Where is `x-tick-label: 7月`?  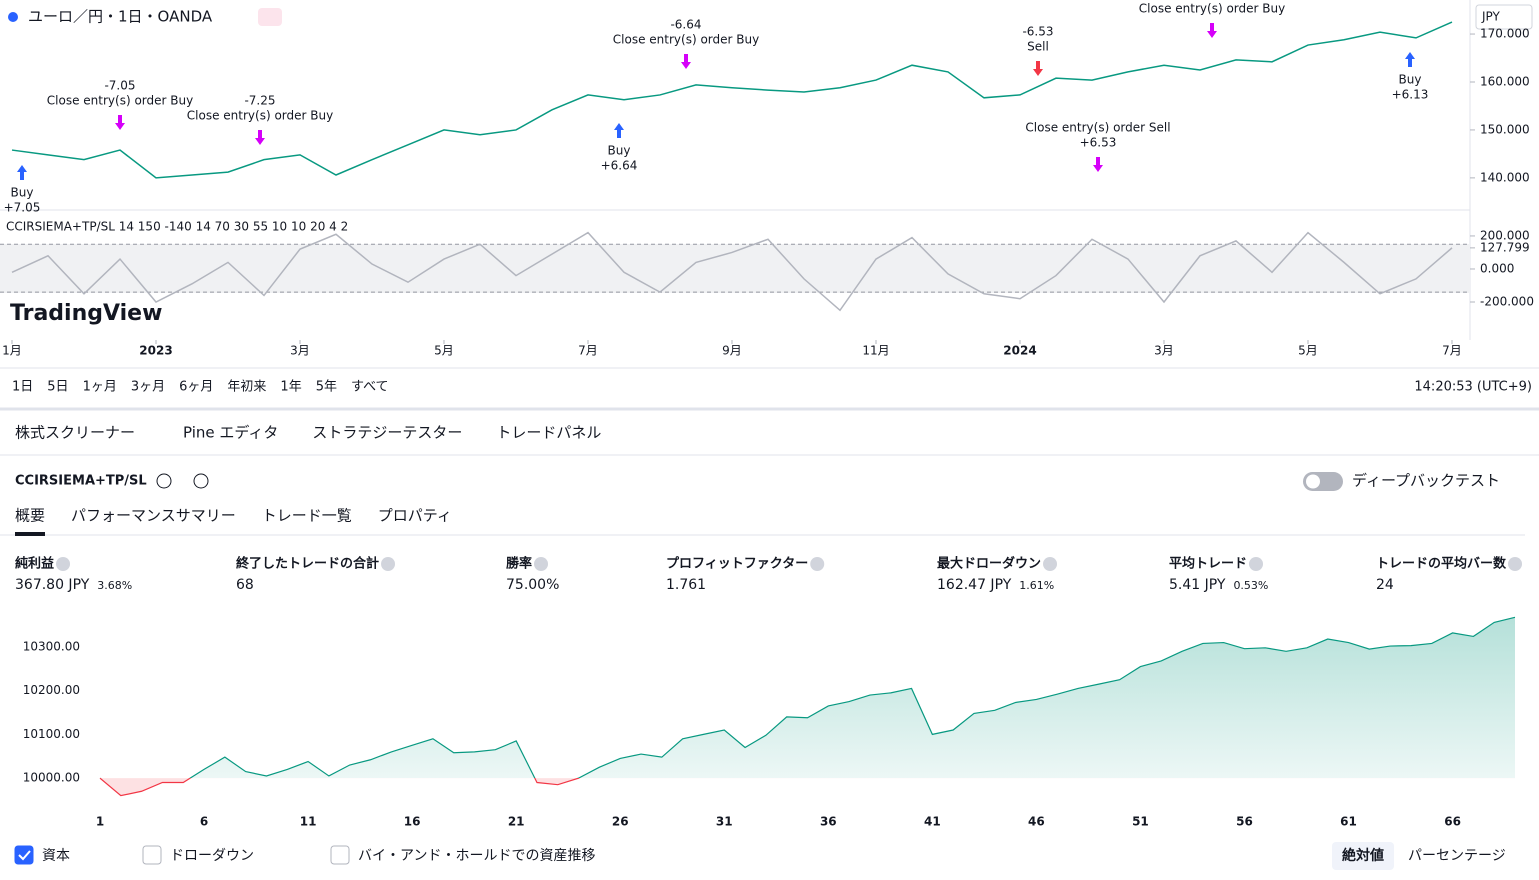
x-tick-label: 7月 is located at coordinates (588, 351).